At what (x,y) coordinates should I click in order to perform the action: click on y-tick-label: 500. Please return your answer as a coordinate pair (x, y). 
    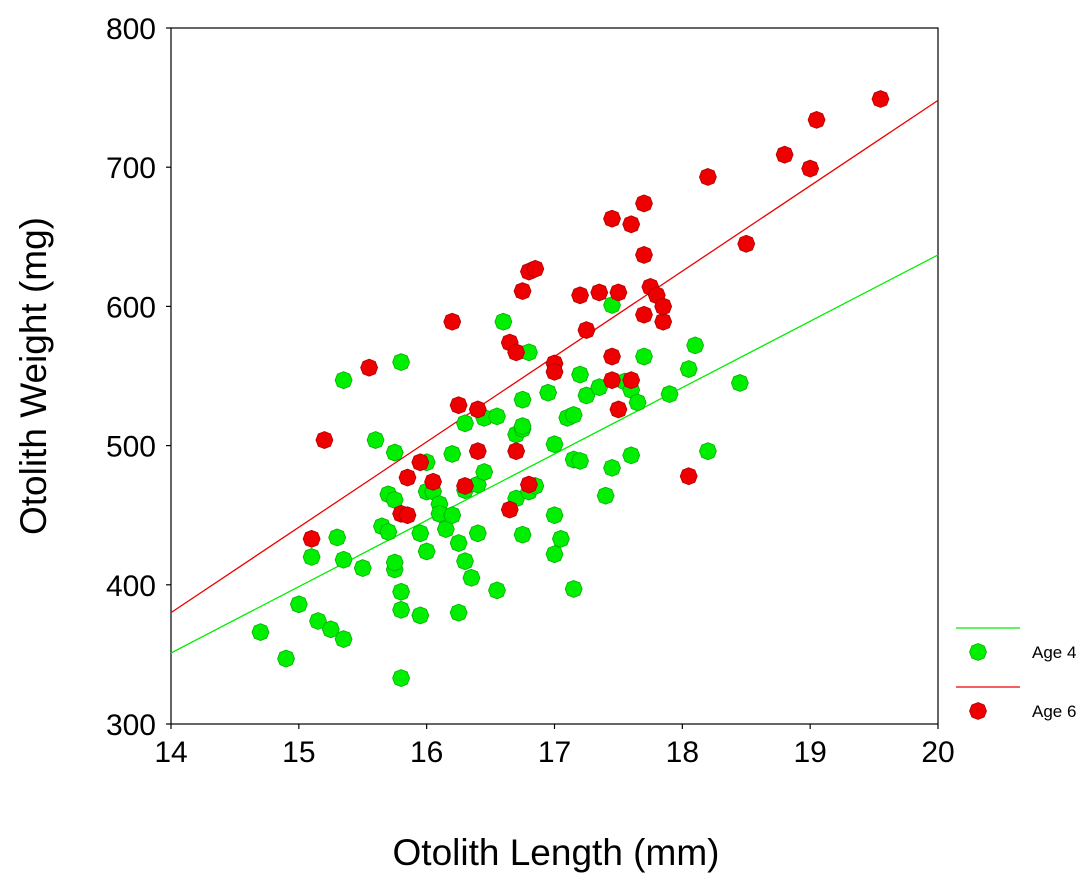
    Looking at the image, I should click on (131, 447).